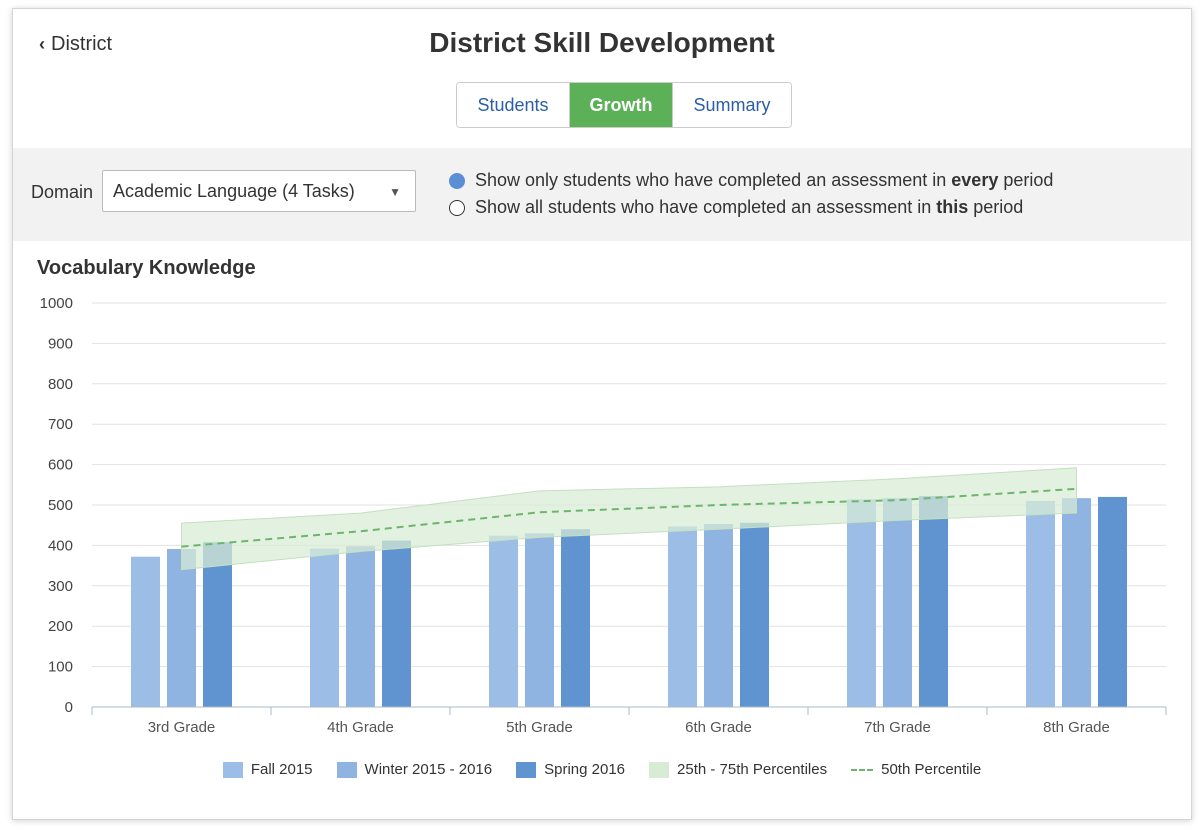 This screenshot has width=1200, height=830. I want to click on y-tick-label: 200, so click(60, 626).